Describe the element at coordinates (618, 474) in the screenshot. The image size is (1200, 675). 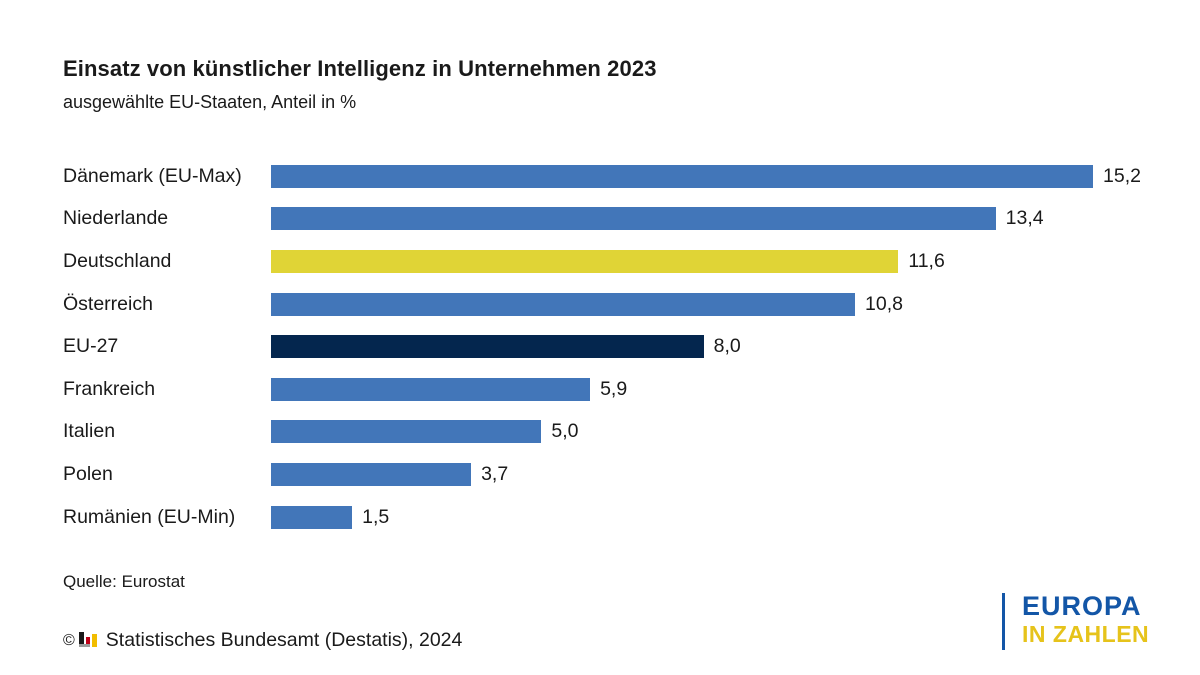
I see `bar-row: Polen 3,7` at that location.